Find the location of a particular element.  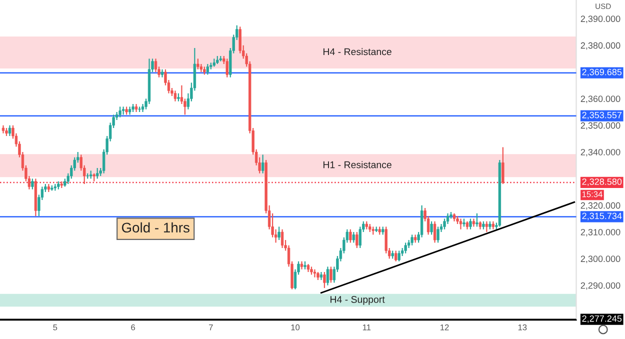

x-tick-label: 10 is located at coordinates (295, 327).